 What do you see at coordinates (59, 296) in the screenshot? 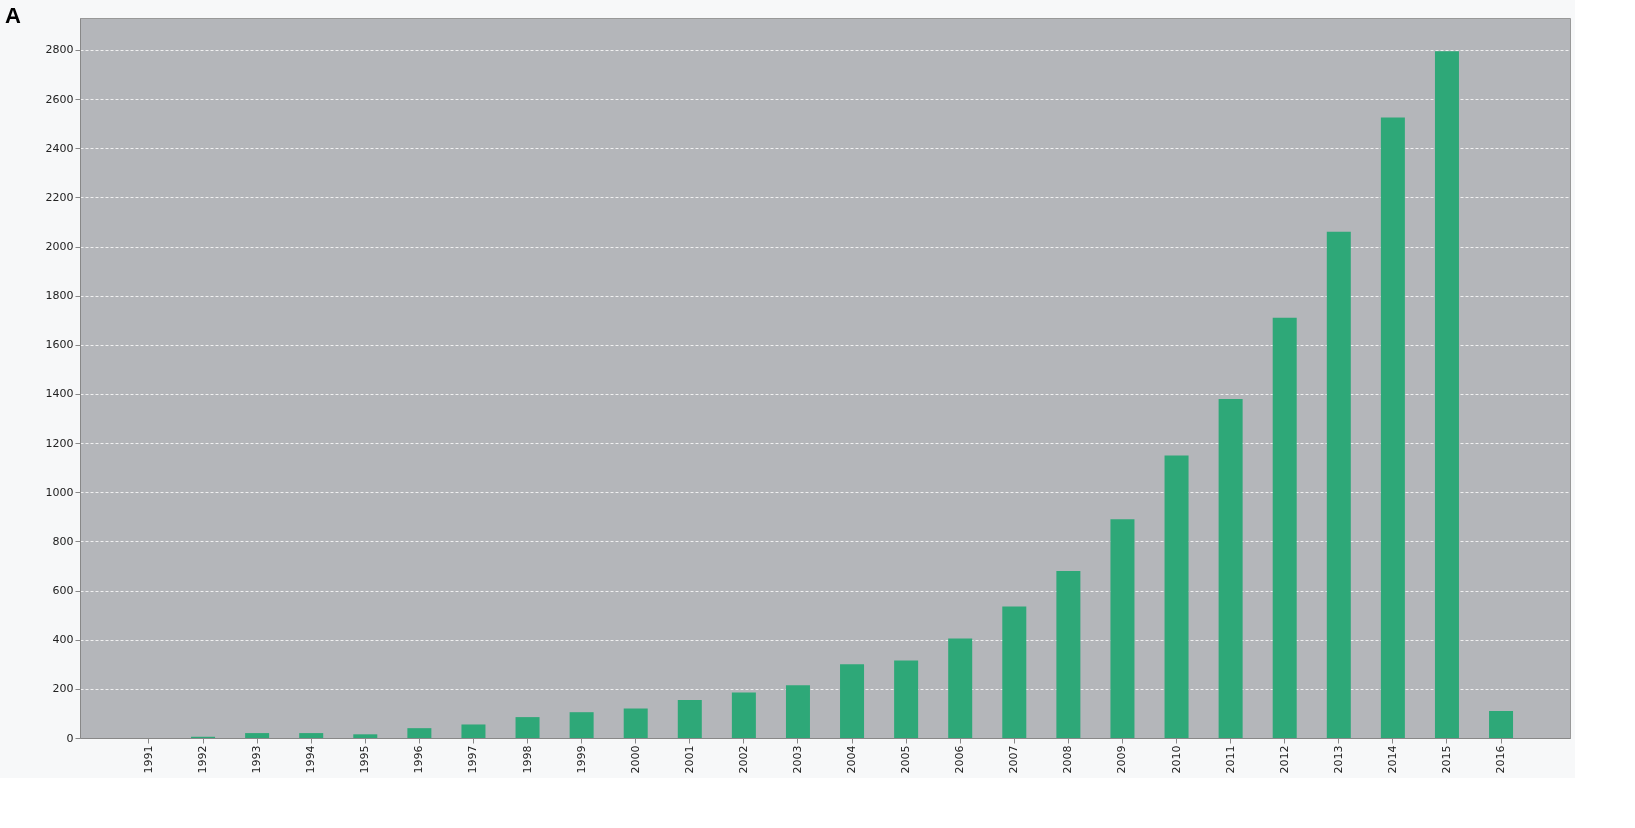
I see `y-tick-label: 1800` at bounding box center [59, 296].